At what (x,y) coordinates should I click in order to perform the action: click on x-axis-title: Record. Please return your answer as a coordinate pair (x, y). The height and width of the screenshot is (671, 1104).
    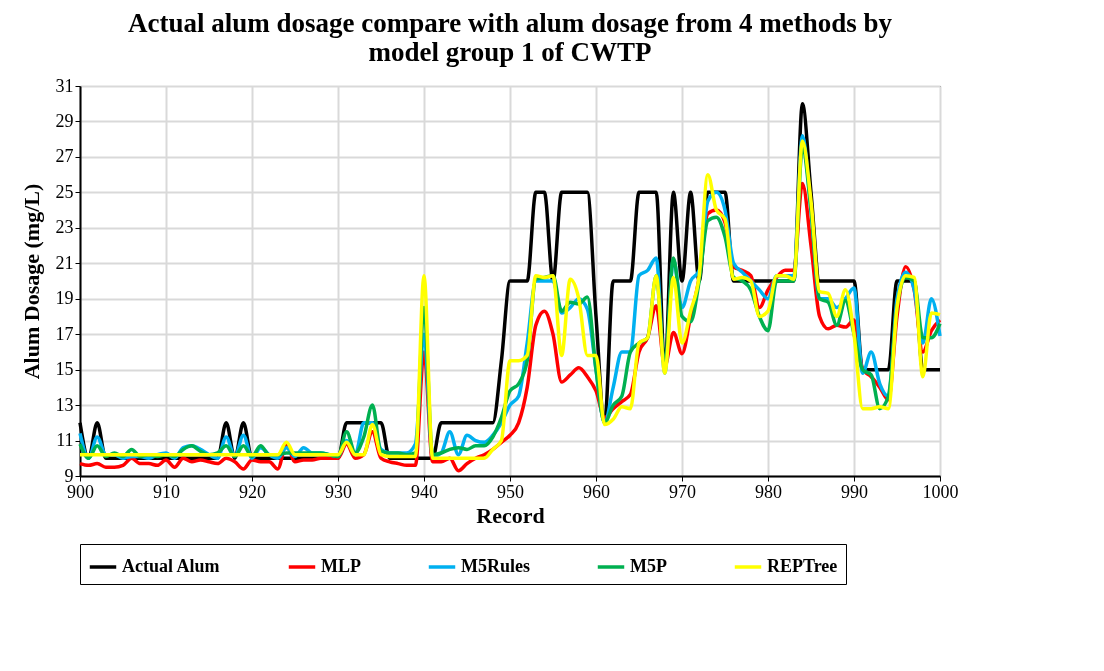
    Looking at the image, I should click on (510, 515).